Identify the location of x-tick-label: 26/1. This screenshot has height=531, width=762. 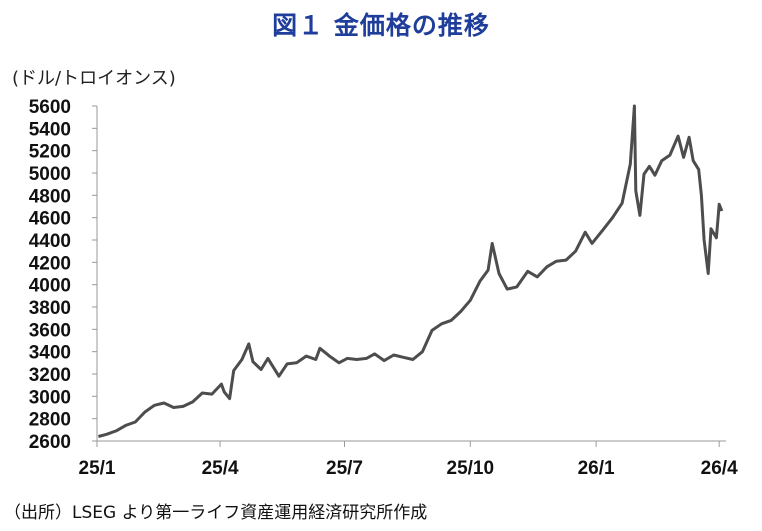
(596, 468).